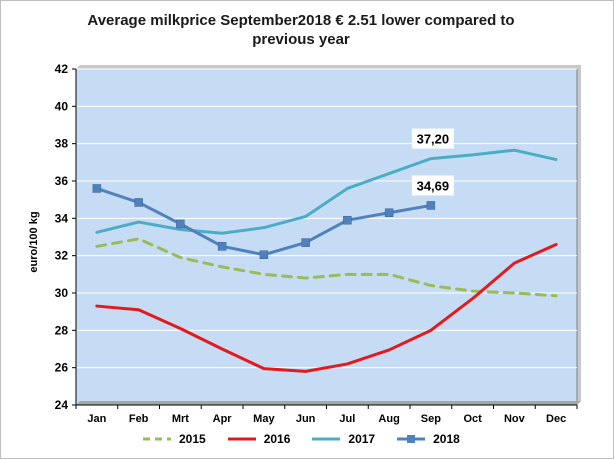  I want to click on y-tick-label: 28, so click(62, 330).